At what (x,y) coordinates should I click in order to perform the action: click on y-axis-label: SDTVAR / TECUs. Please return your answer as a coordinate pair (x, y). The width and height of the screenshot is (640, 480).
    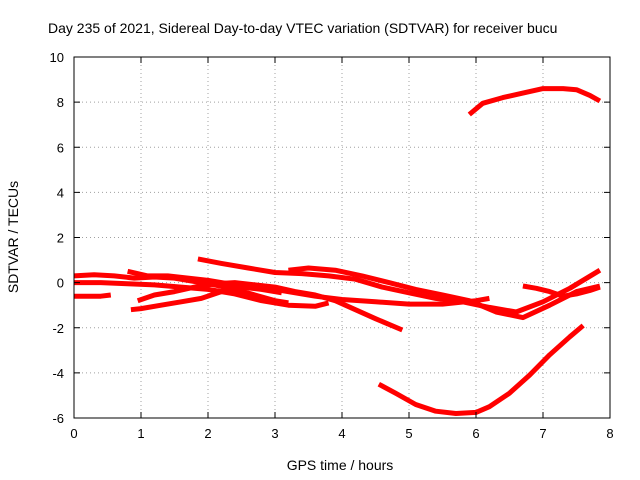
    Looking at the image, I should click on (13, 237).